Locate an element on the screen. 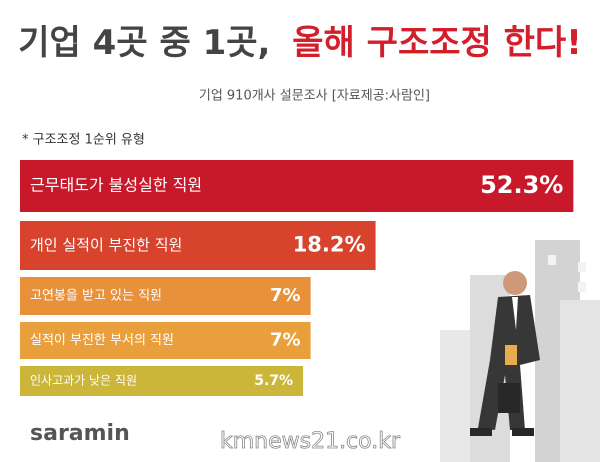  category-label: 고연봉을 받고 있는 직원 is located at coordinates (96, 296).